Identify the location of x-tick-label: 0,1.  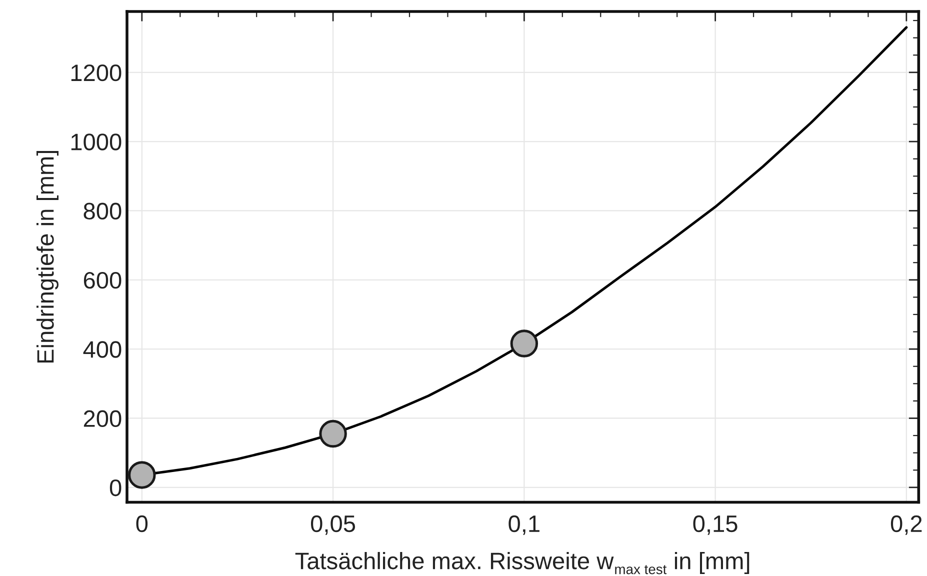
(524, 525).